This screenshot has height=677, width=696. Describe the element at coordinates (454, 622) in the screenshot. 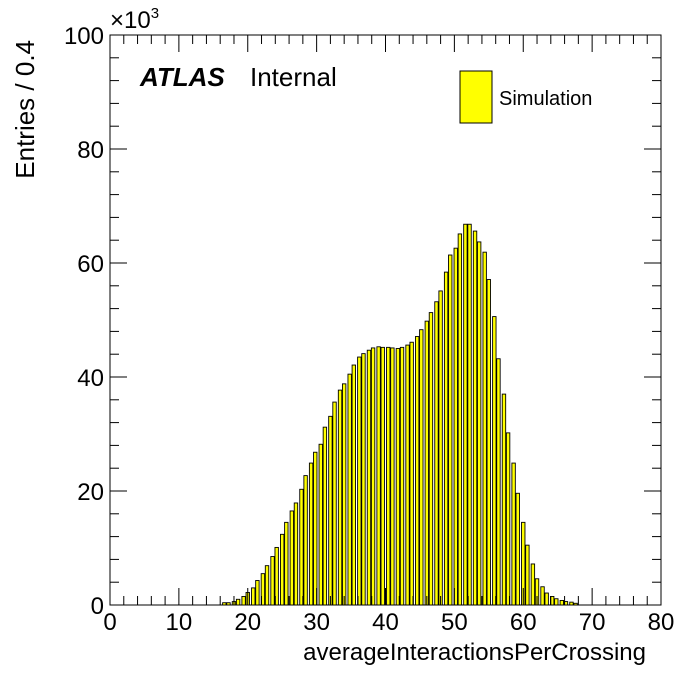

I see `x-tick-label: 50` at that location.